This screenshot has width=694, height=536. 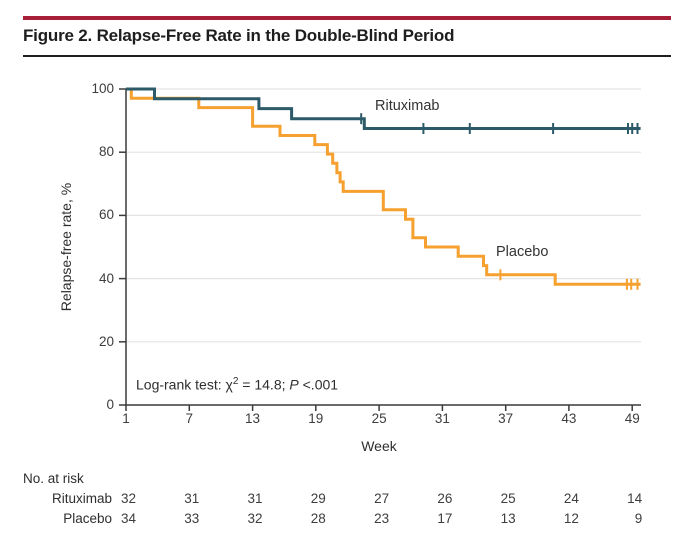 I want to click on title-divider, so click(x=347, y=56).